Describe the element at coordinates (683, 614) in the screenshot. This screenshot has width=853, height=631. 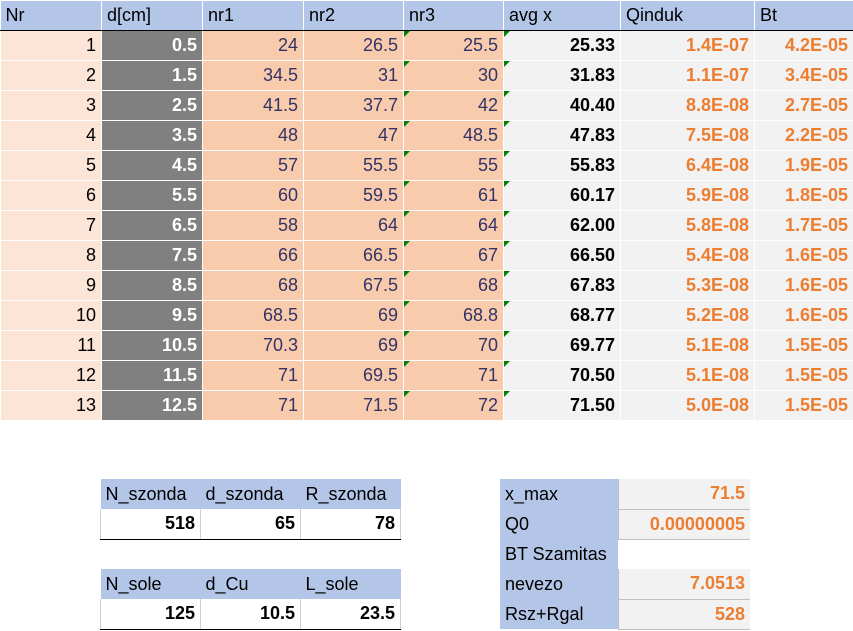
I see `param-value-rsz-rgal: 528` at that location.